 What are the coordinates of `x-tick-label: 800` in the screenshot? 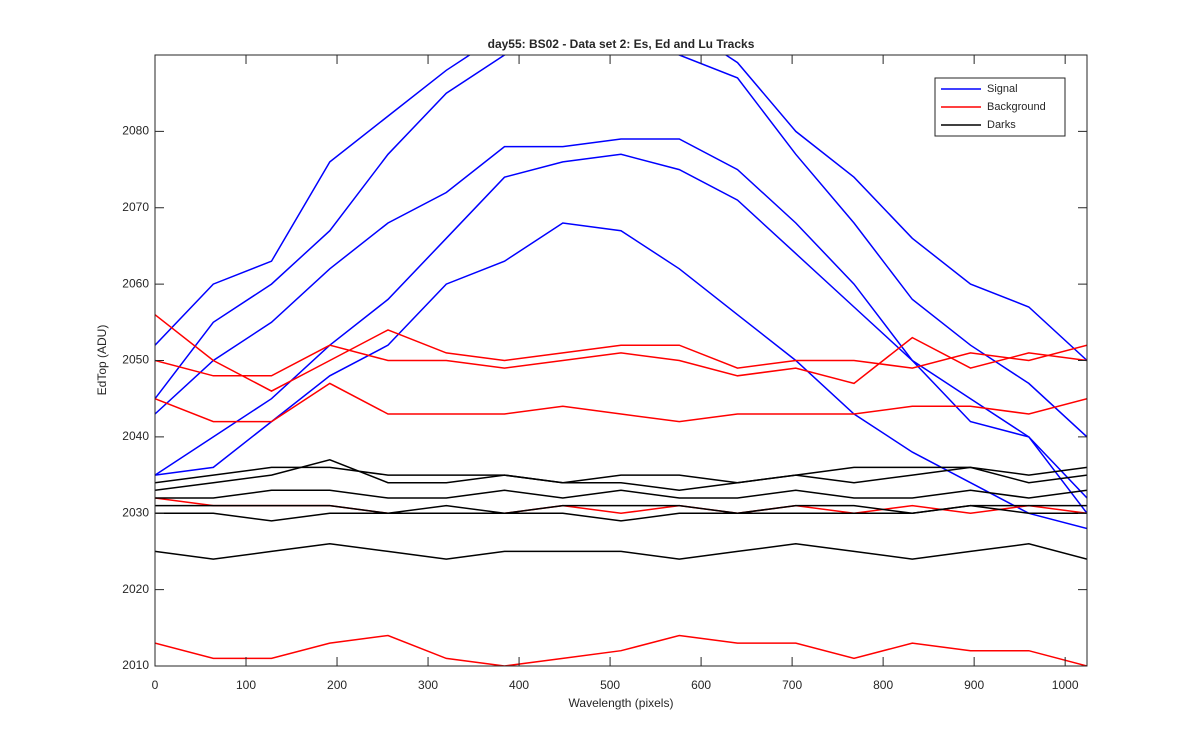 It's located at (883, 685).